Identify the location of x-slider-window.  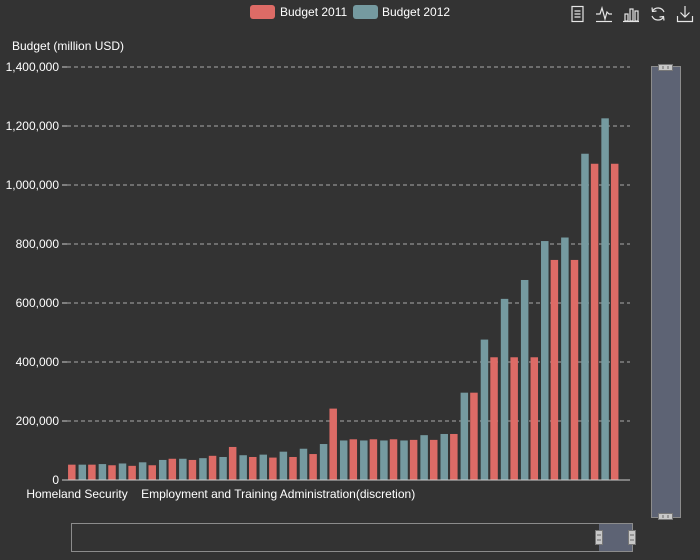
(615, 537).